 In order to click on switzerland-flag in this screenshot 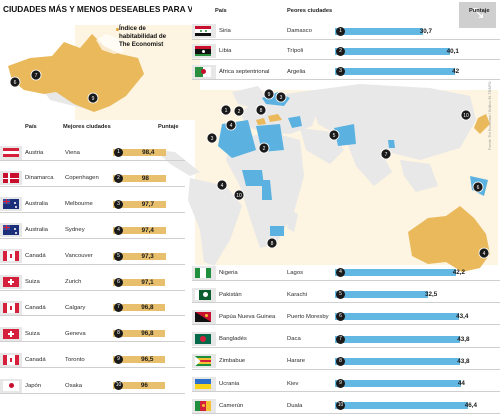, I will do `click(11, 333)`.